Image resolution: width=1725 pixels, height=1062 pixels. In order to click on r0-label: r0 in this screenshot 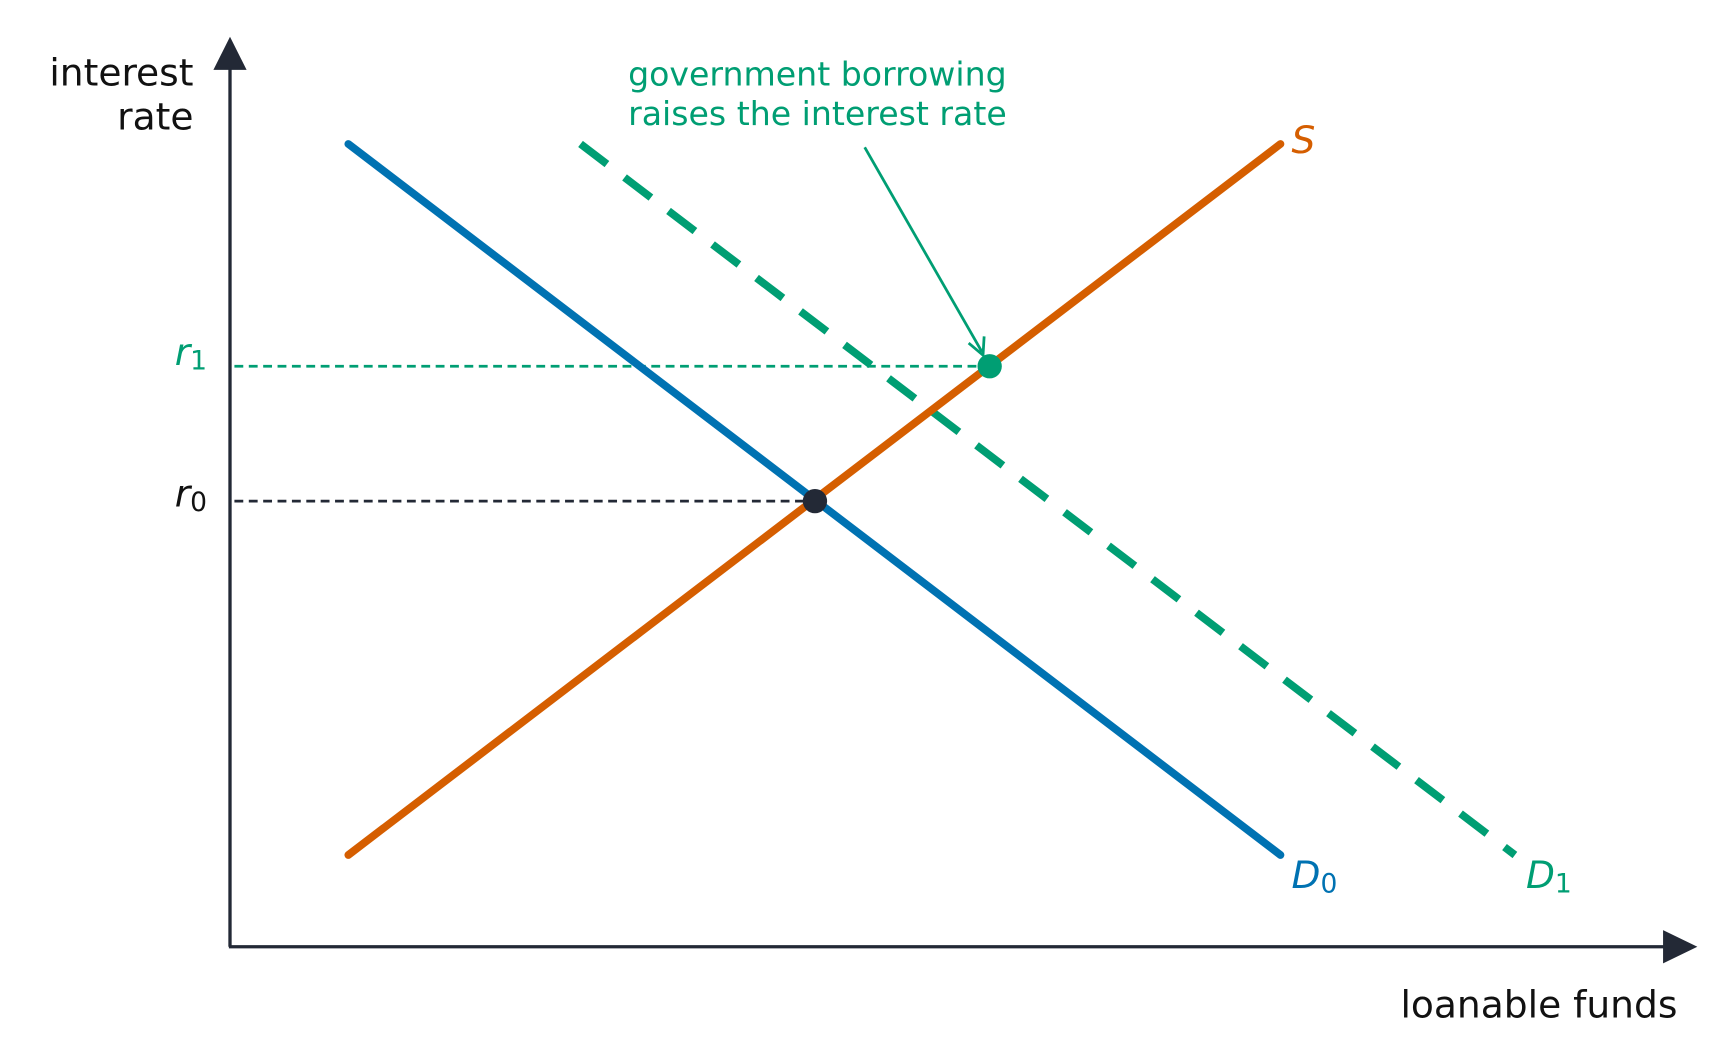, I will do `click(191, 495)`.